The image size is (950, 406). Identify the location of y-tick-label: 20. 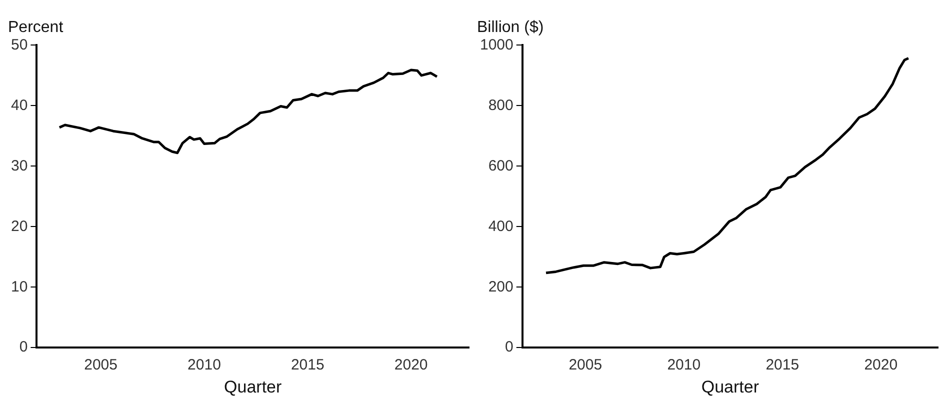
(19, 226).